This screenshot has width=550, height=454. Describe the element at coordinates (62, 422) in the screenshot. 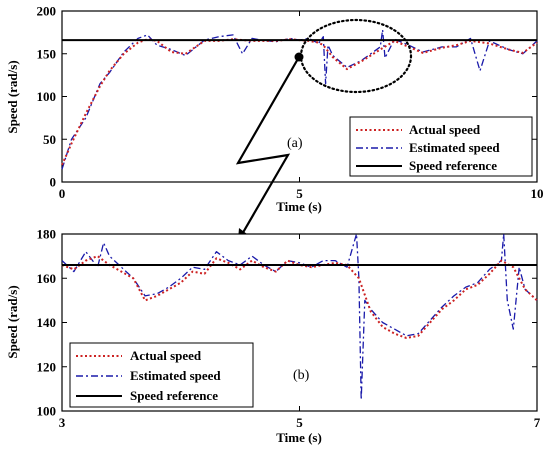

I see `panel-b-x-tick-label: 3` at that location.